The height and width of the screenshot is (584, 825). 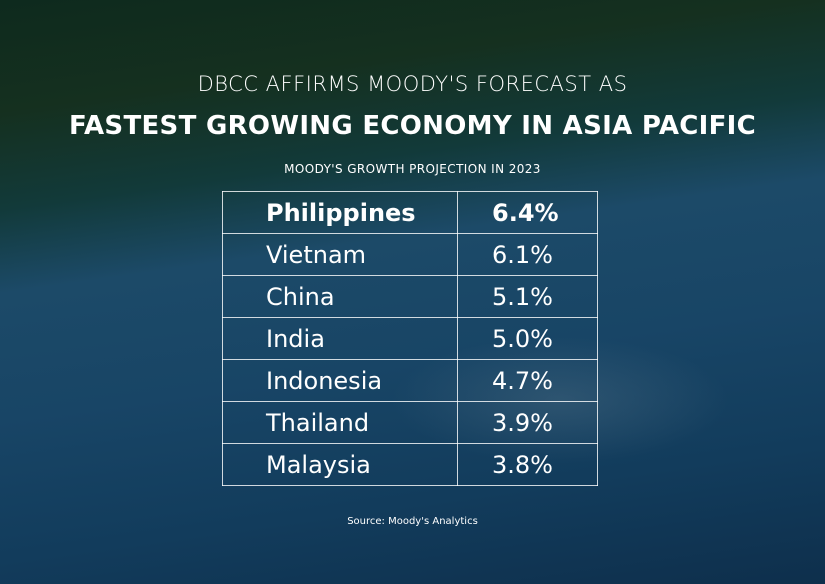 I want to click on table-row: China 5.1%, so click(x=410, y=296).